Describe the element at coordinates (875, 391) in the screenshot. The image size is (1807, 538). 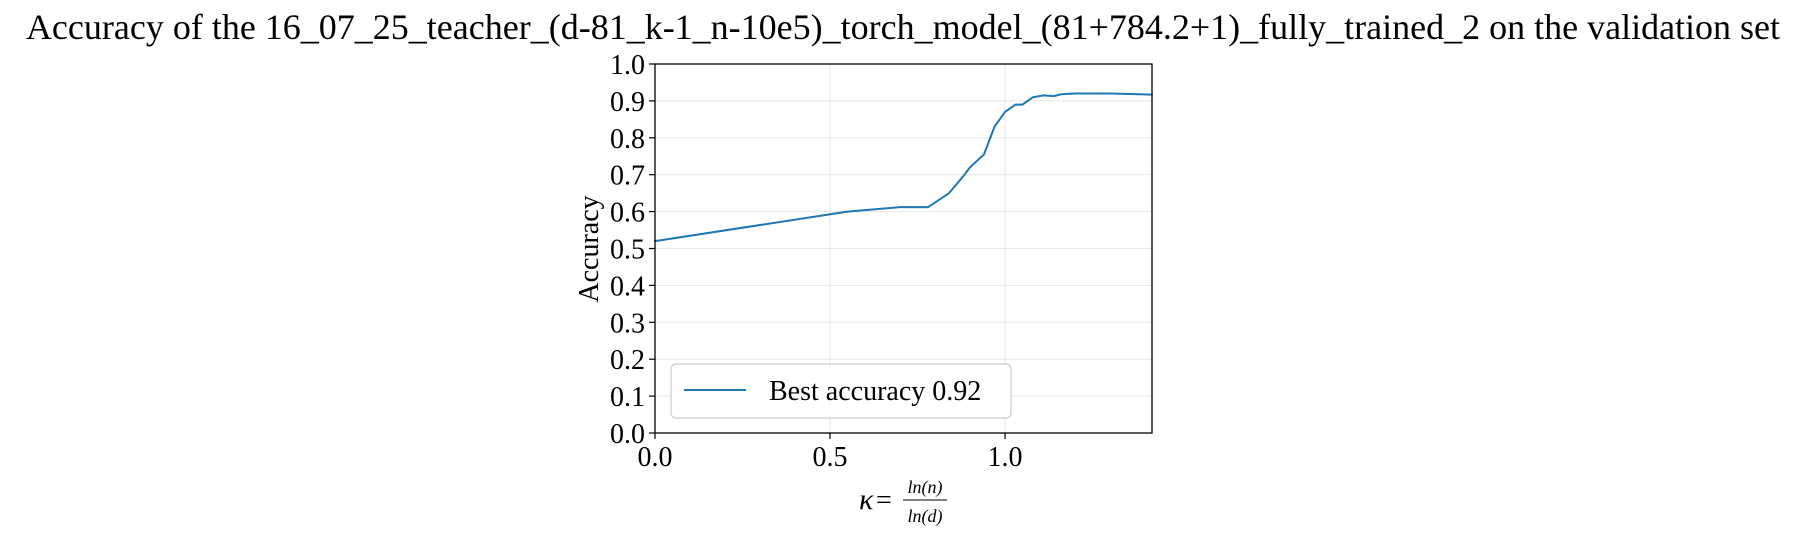
I see `legend-label: Best accuracy 0.92` at that location.